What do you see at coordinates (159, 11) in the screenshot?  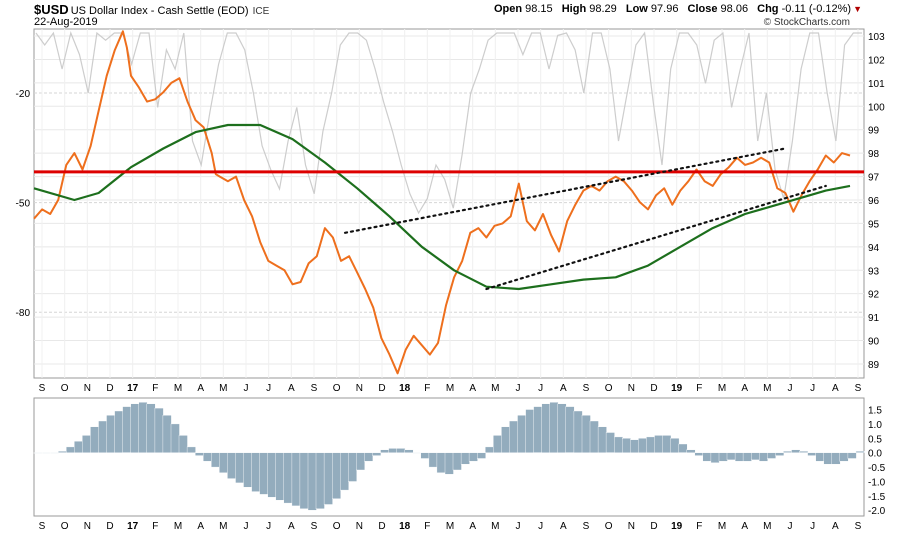 I see `instrument-name: US Dollar Index - Cash Settle (EOD)` at bounding box center [159, 11].